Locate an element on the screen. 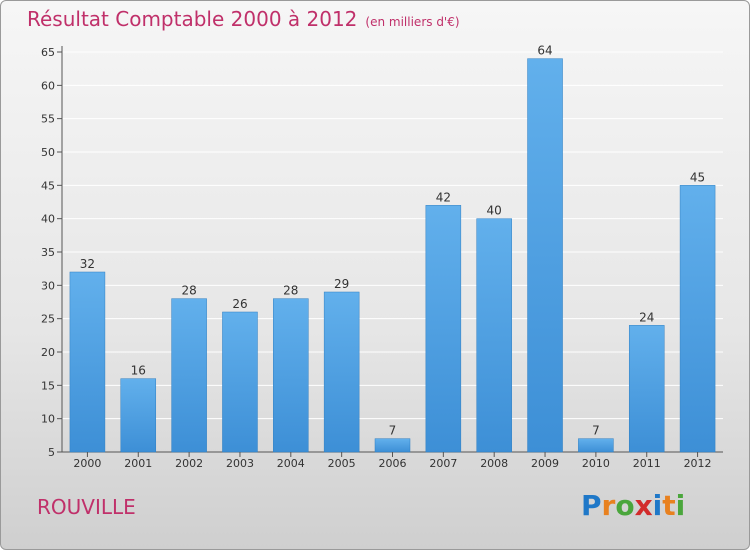 The image size is (750, 550). x-tick-label: 2000 is located at coordinates (87, 463).